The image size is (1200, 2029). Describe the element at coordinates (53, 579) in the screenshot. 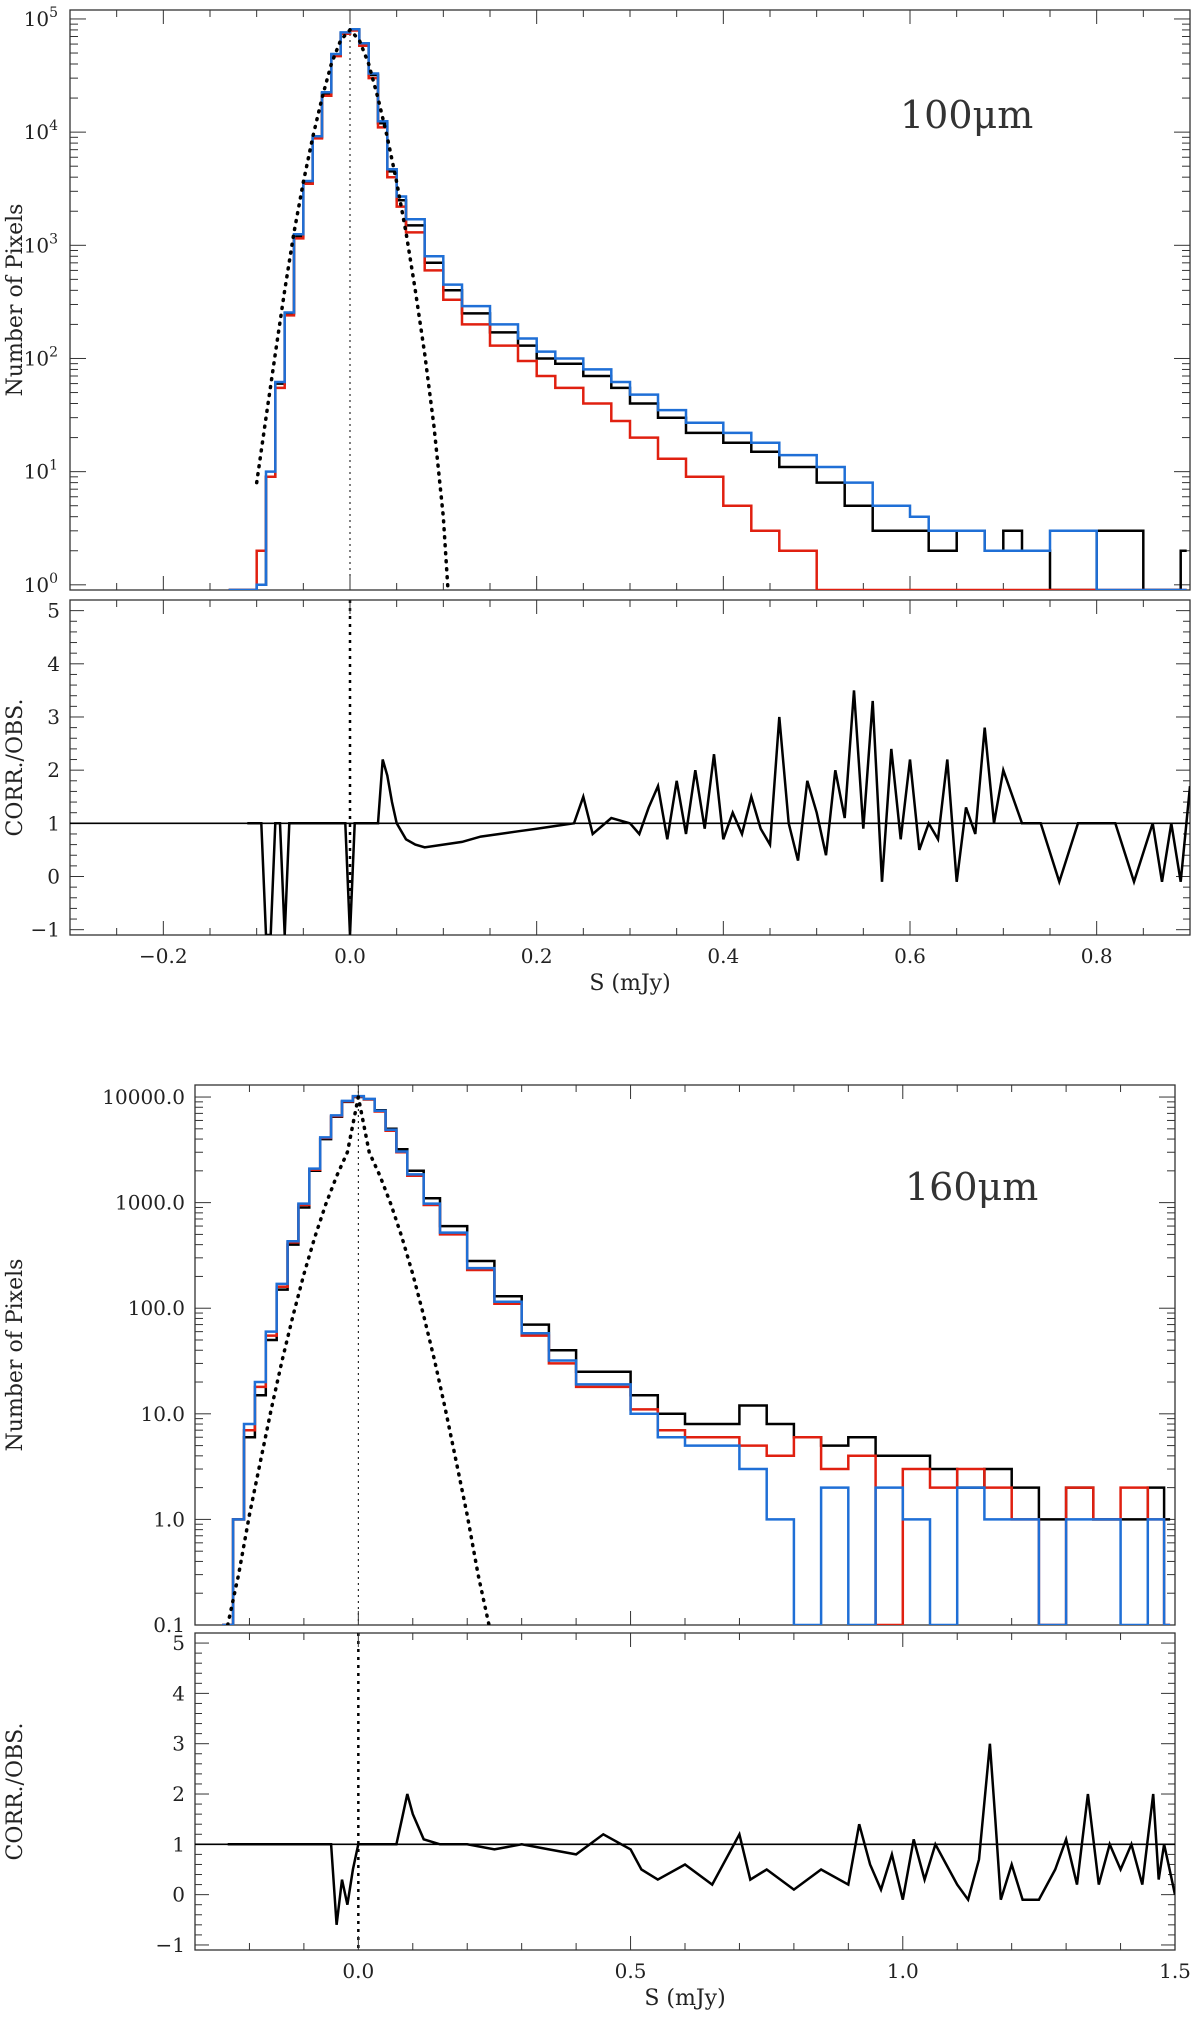

I see `y-tick-exponent: 0` at that location.